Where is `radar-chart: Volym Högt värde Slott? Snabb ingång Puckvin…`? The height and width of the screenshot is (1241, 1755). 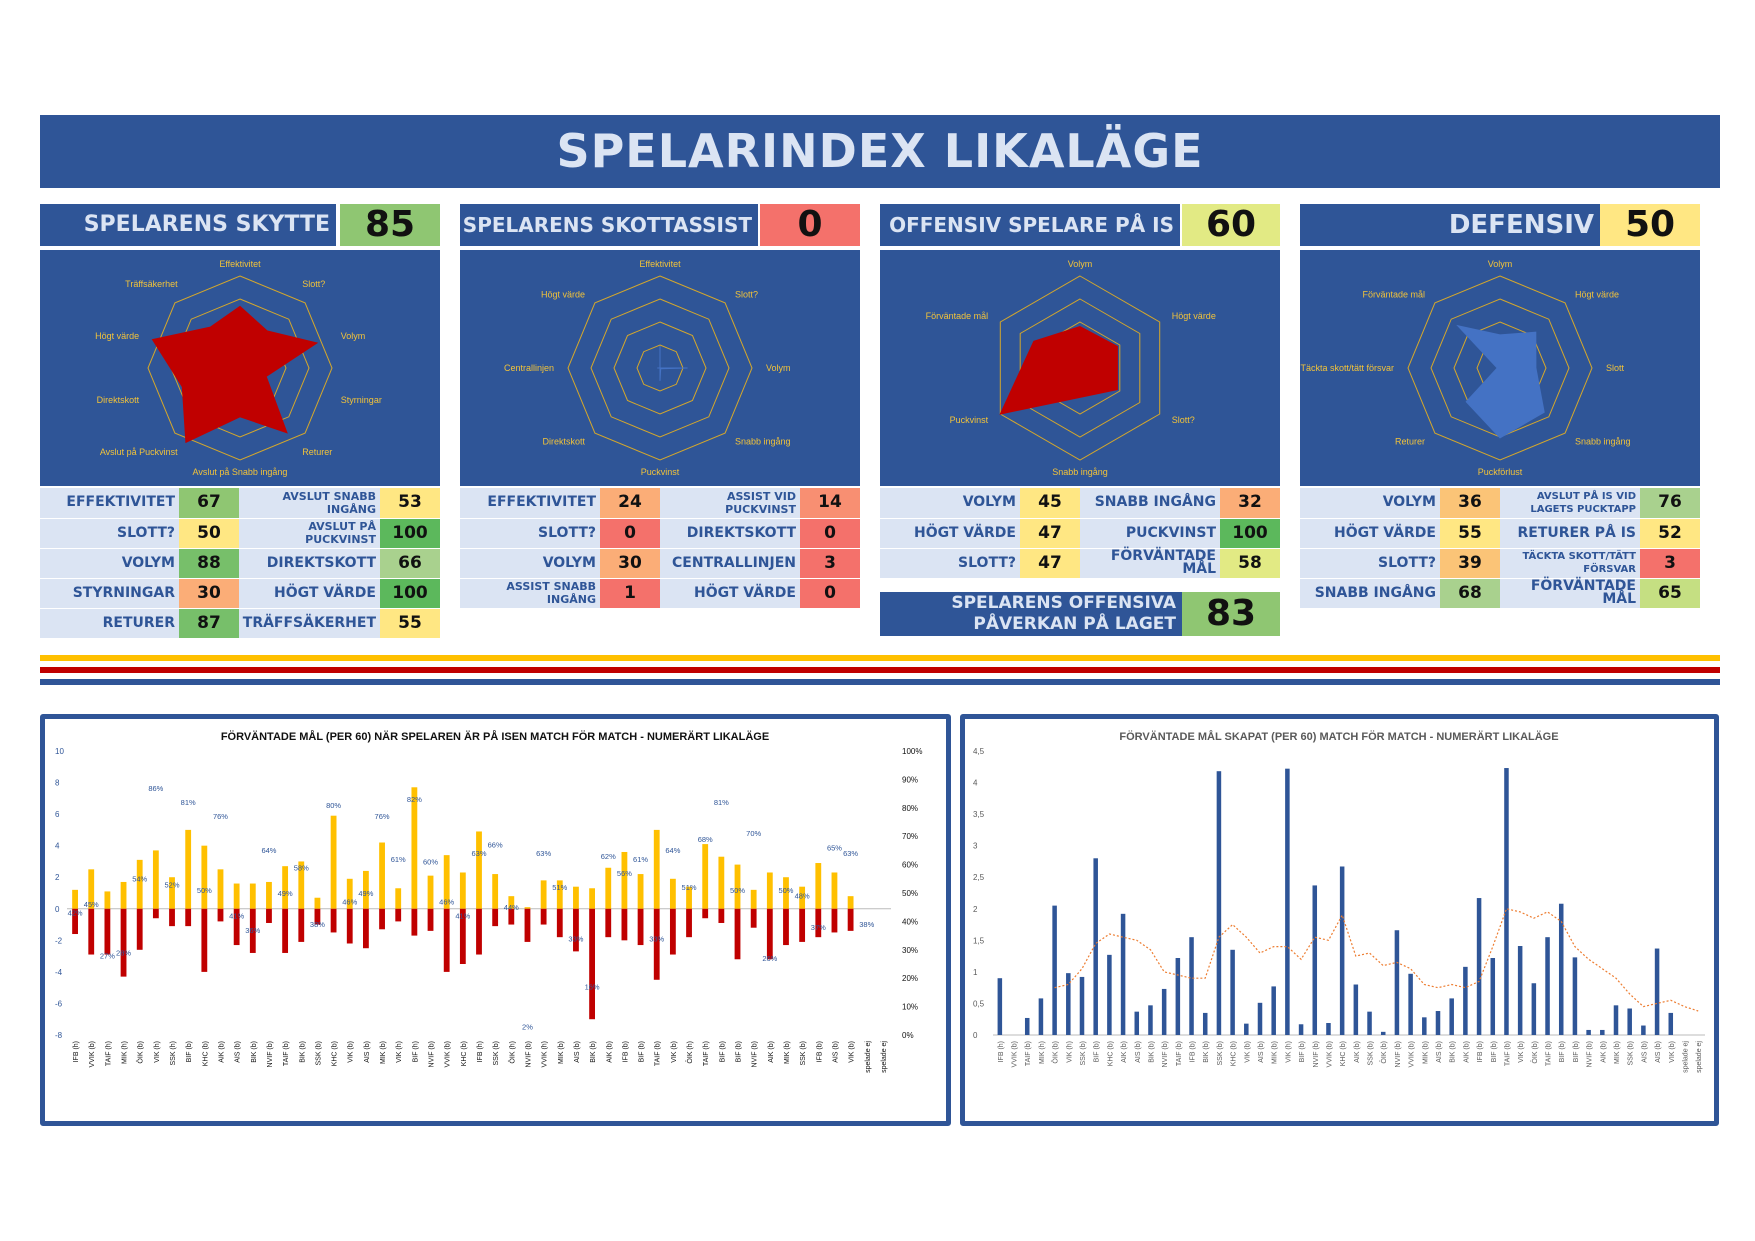
radar-chart: Volym Högt värde Slott? Snabb ingång Puckvin… is located at coordinates (1080, 368).